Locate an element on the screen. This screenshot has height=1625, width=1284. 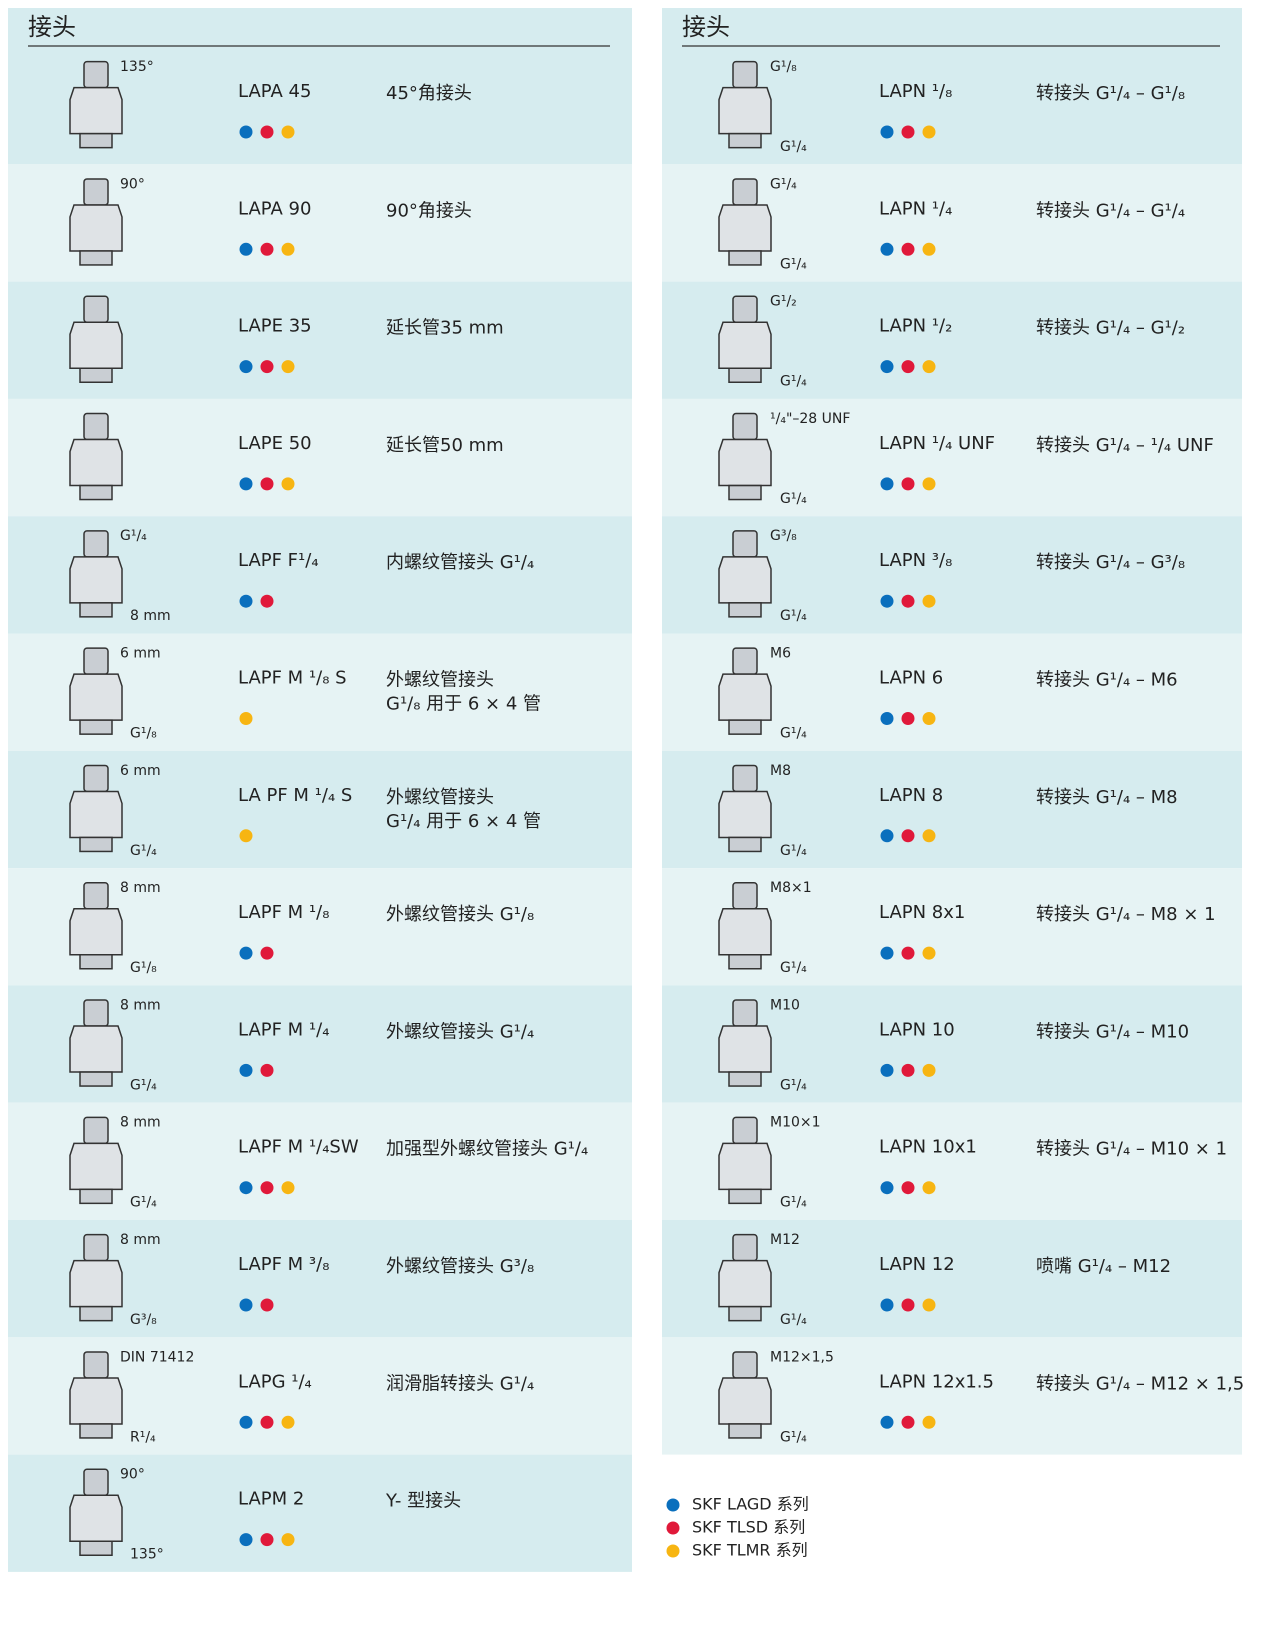
item-name: LAPM 2 is located at coordinates (271, 1499).